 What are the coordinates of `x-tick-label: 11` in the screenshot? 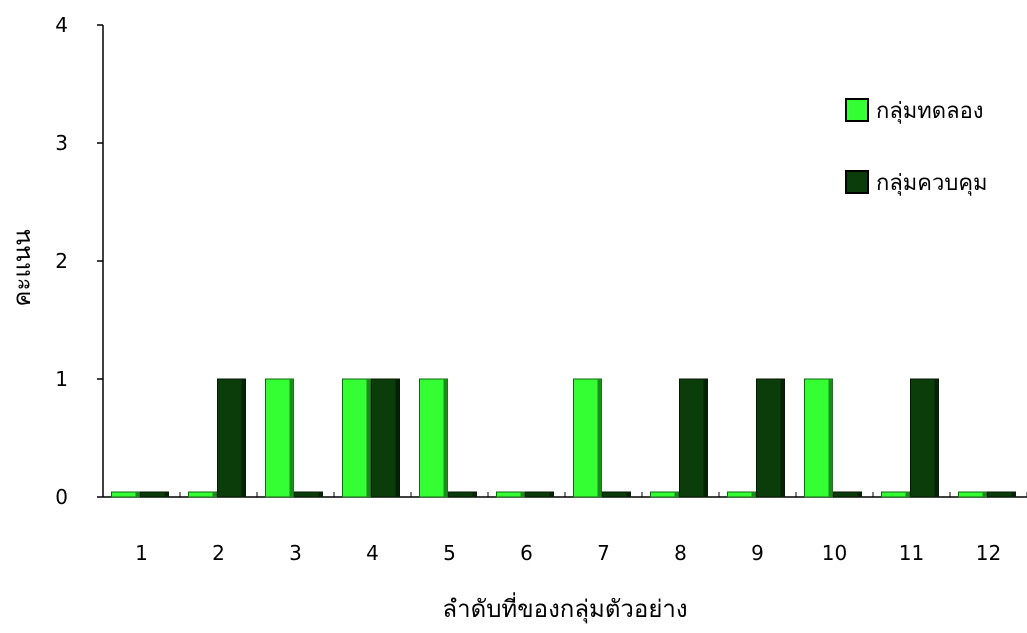 It's located at (911, 553).